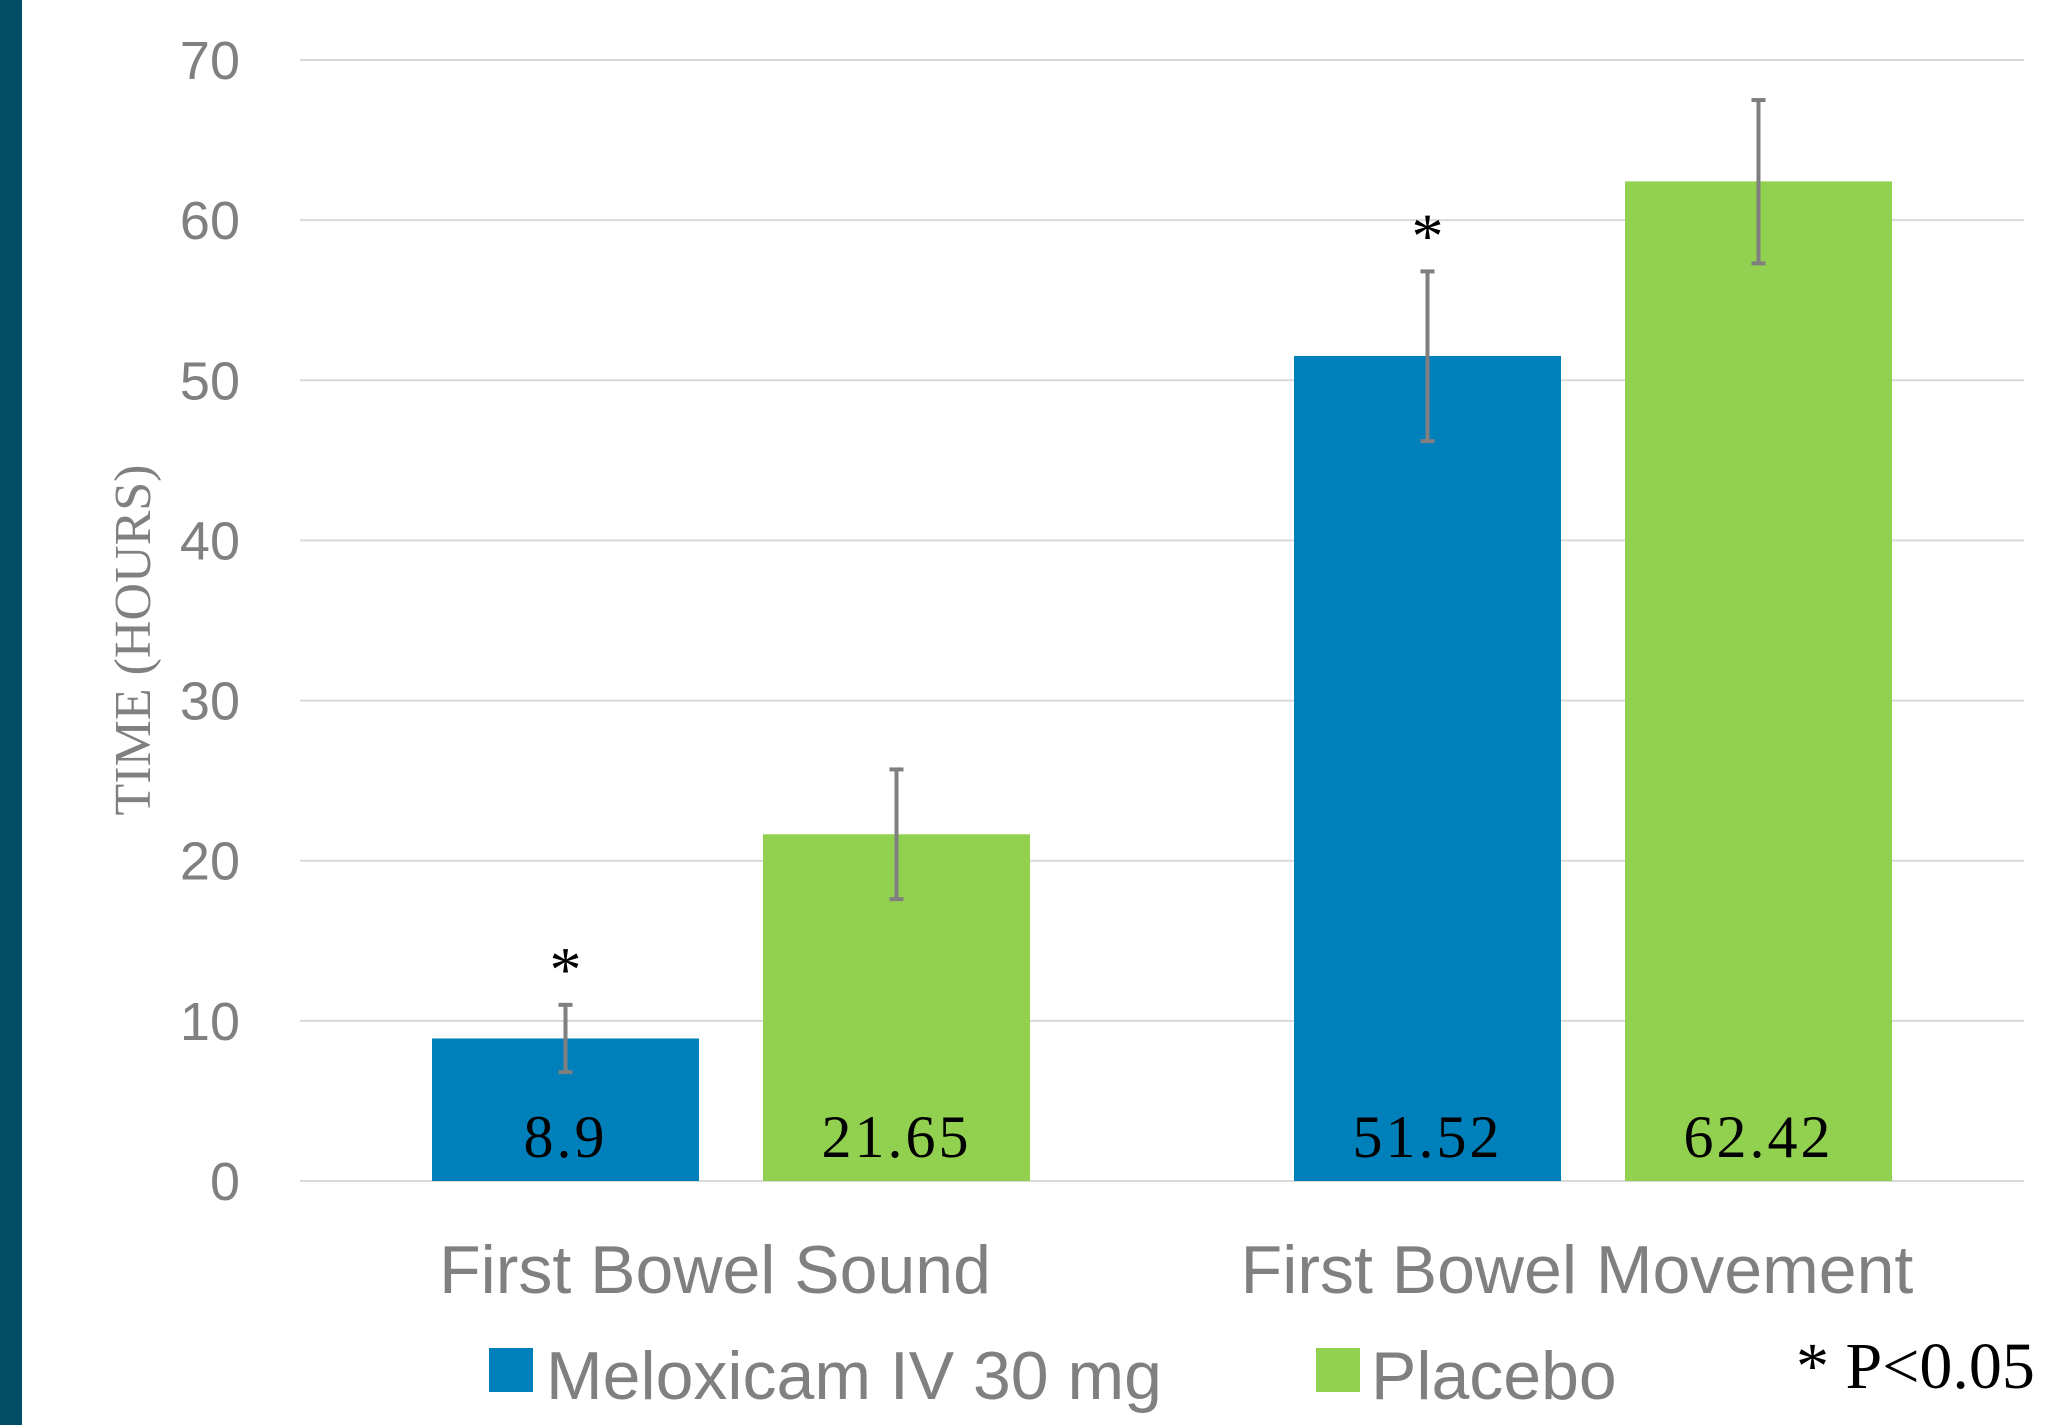 The height and width of the screenshot is (1425, 2064). I want to click on left-accent-strip, so click(11, 712).